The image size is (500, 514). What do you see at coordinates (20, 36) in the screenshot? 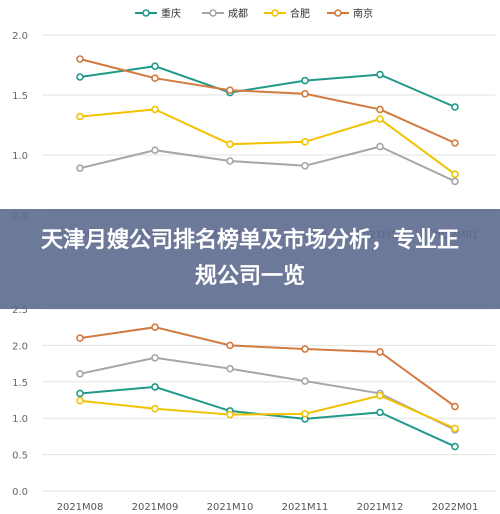
I see `chart1-y-tick-label: 2.0` at bounding box center [20, 36].